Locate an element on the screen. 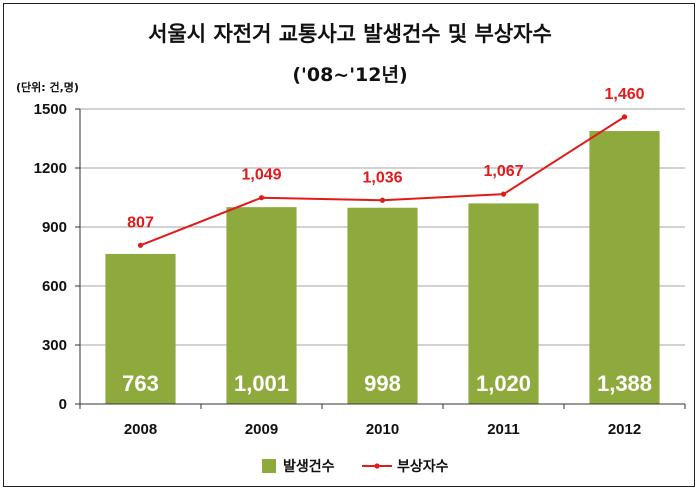 Image resolution: width=700 pixels, height=492 pixels. legend-label-line: 부상자수 is located at coordinates (423, 467).